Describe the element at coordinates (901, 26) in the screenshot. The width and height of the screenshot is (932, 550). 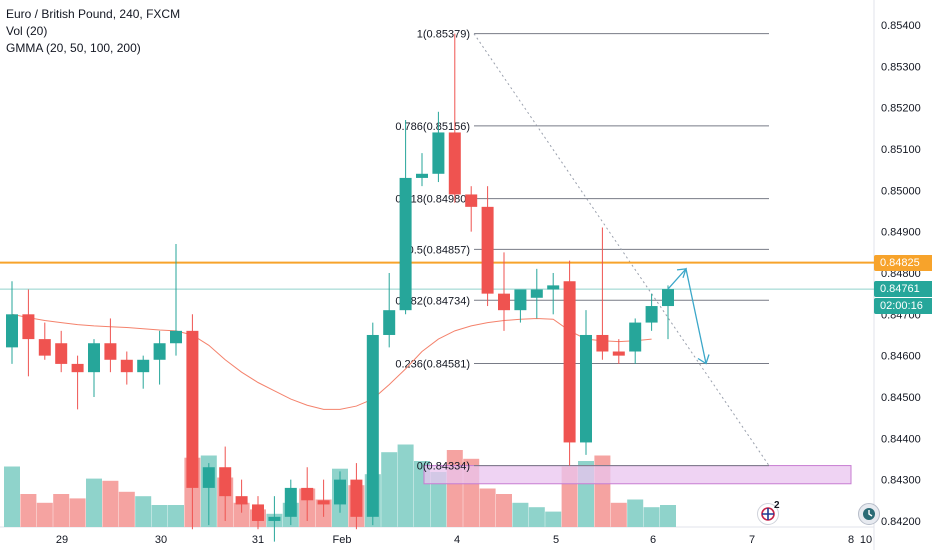
I see `y-tick-label: 0.85400` at that location.